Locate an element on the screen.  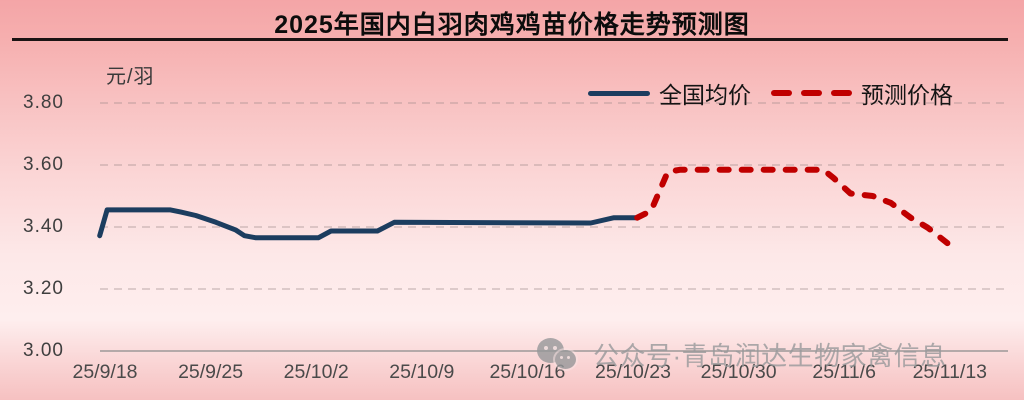
solid-line-swatch is located at coordinates (619, 93).